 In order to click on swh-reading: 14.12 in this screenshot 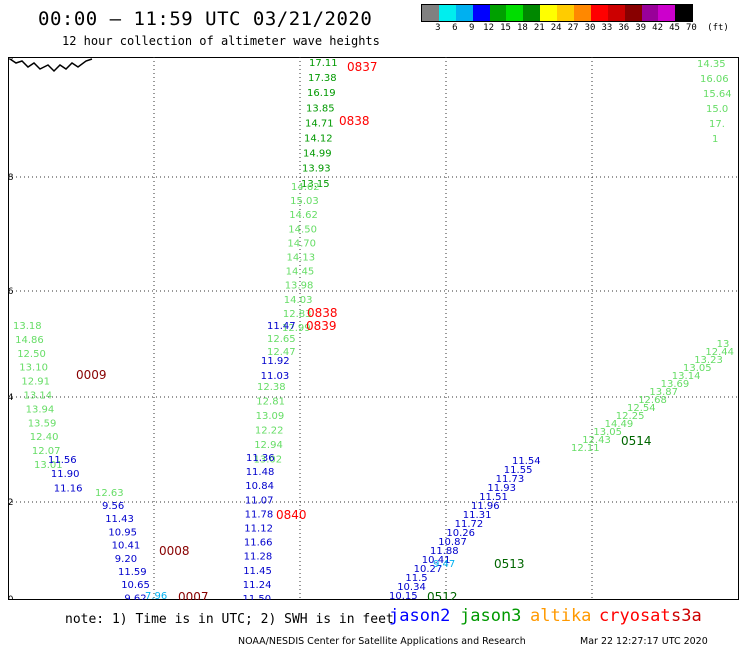, I will do `click(318, 139)`.